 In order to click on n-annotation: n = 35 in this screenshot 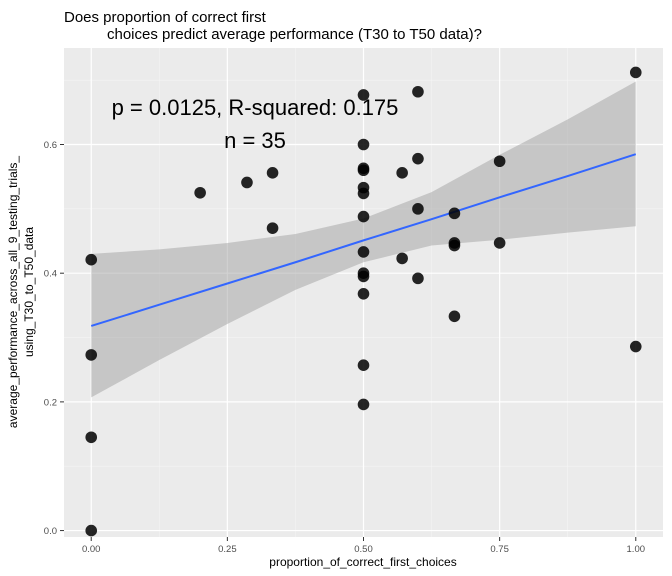, I will do `click(255, 140)`.